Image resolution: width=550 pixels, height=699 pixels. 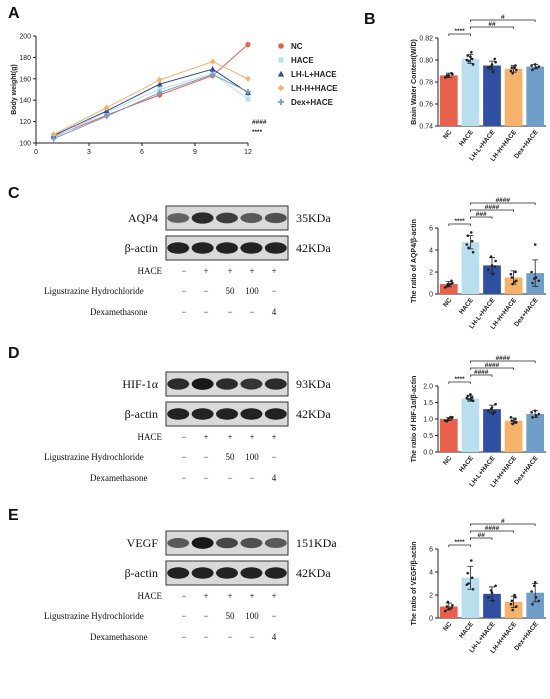 I want to click on significance-label: #, so click(x=503, y=17).